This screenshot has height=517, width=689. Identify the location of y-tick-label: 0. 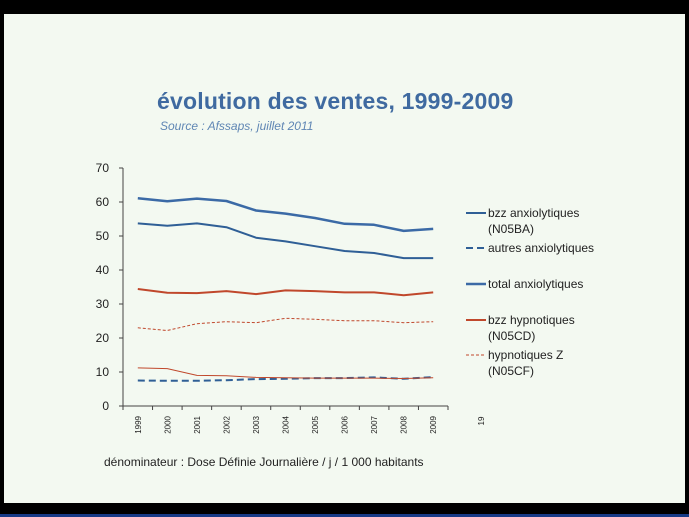
(105, 406).